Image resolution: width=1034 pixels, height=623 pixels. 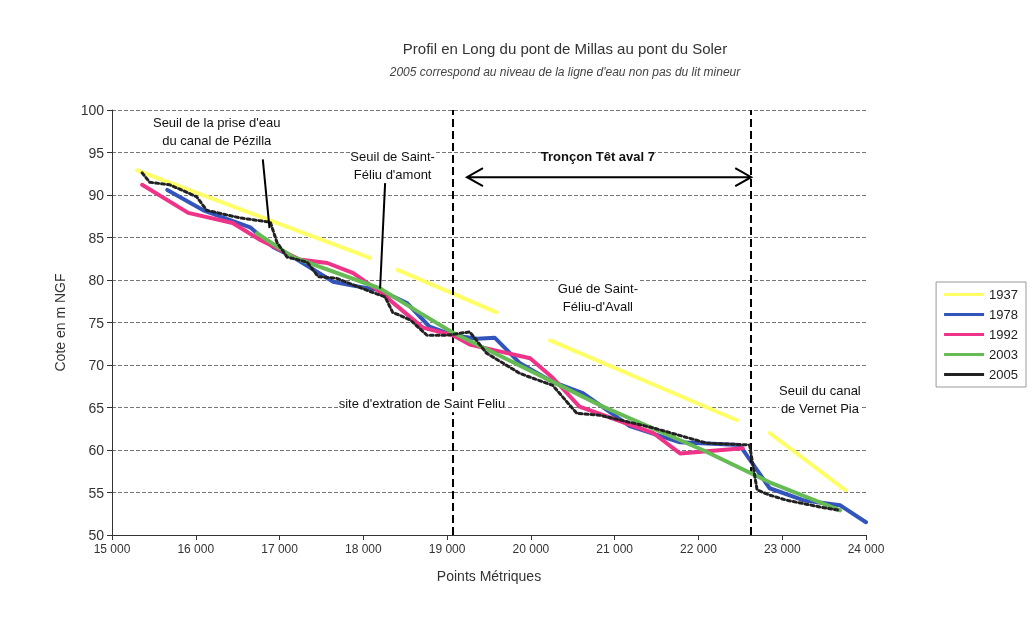 I want to click on x-tick-label: 24 000, so click(x=866, y=549).